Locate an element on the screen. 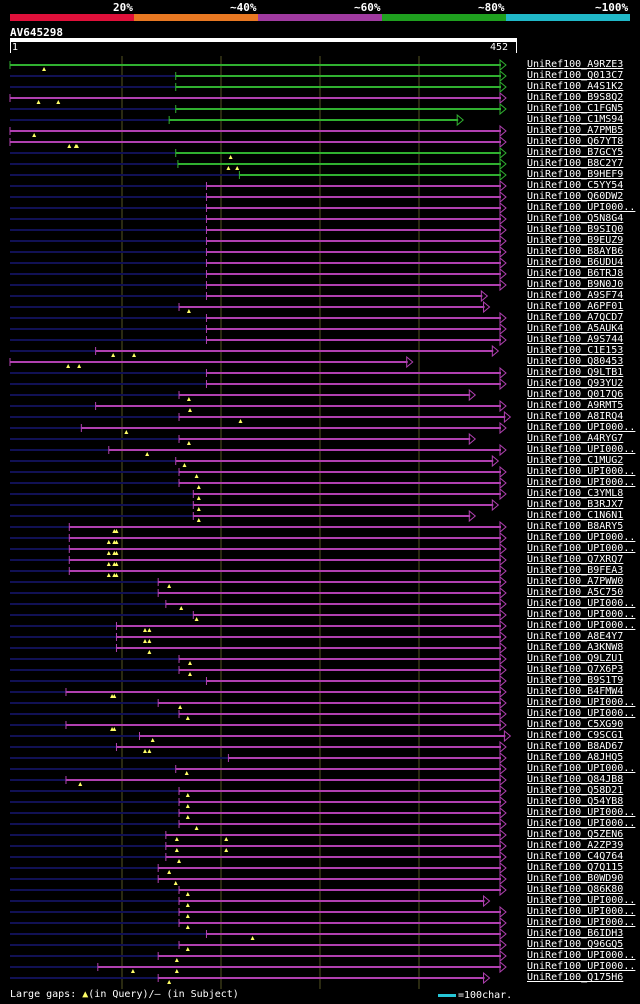 The height and width of the screenshot is (1004, 640). hit-label-link: UniRef100_Q84JB8 is located at coordinates (575, 779).